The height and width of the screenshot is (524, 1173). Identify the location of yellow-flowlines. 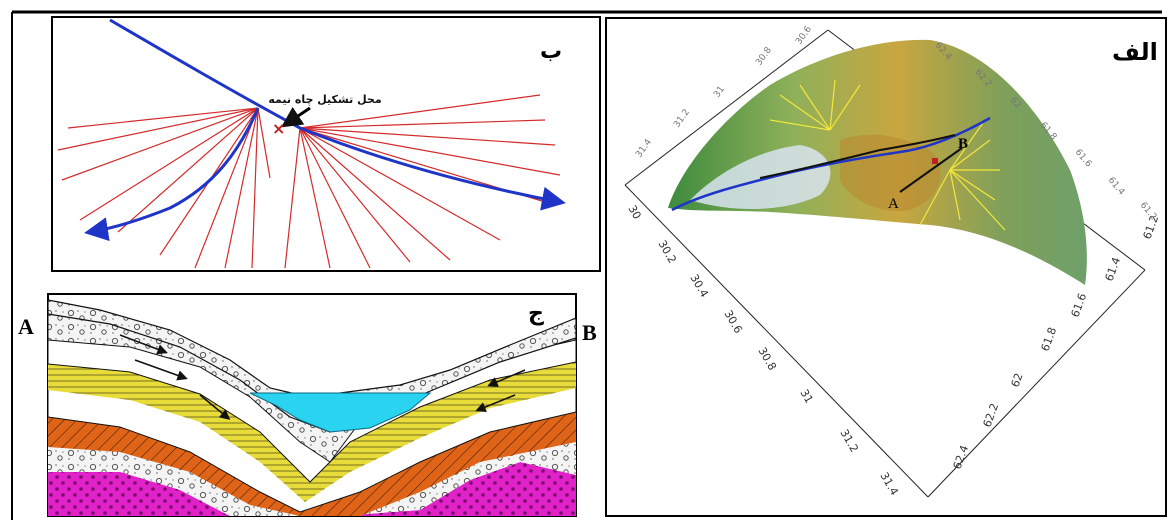
(887, 155).